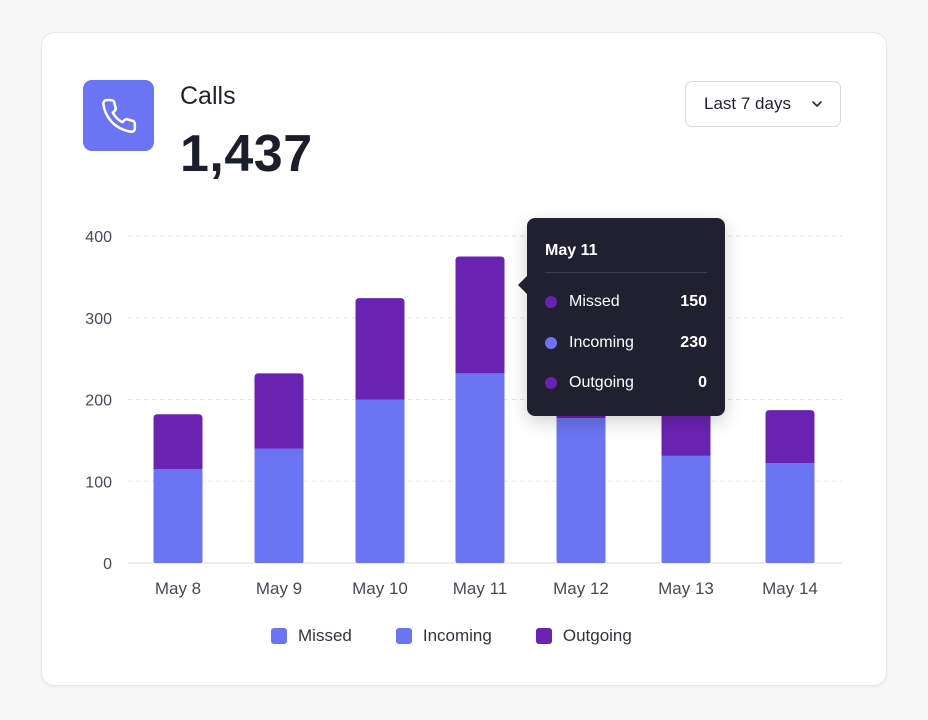 The image size is (928, 720). I want to click on tooltip-dot-outgoing, so click(551, 383).